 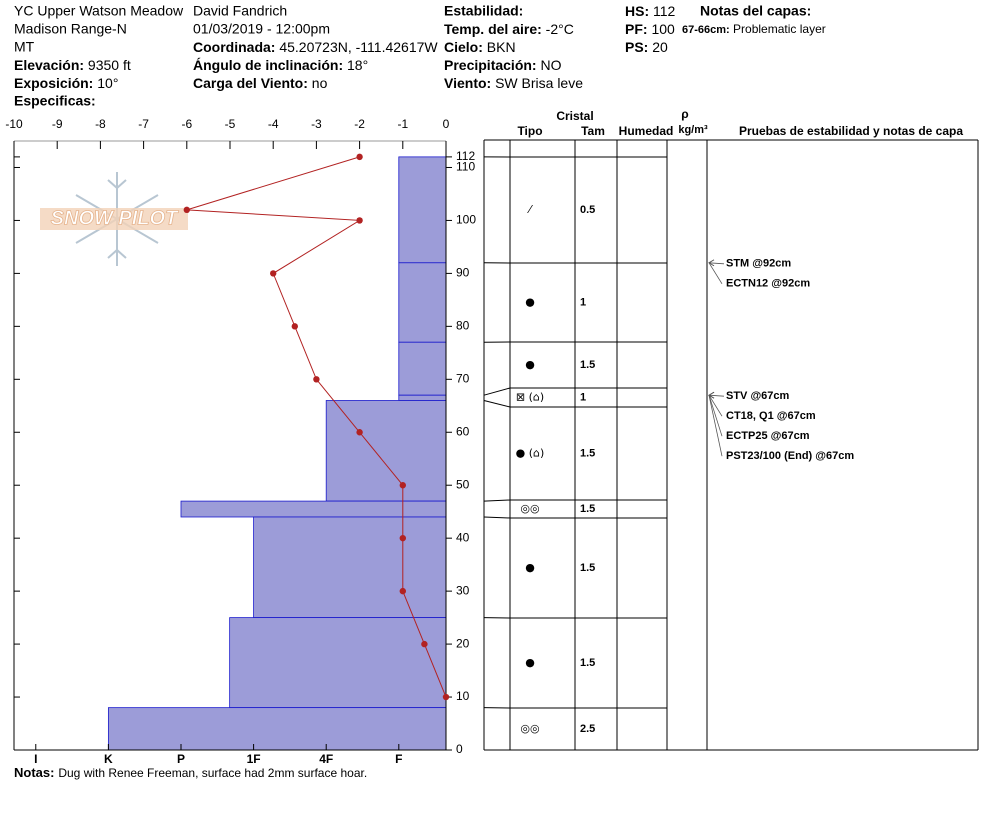 I want to click on temp-tick-label: -4, so click(x=273, y=124).